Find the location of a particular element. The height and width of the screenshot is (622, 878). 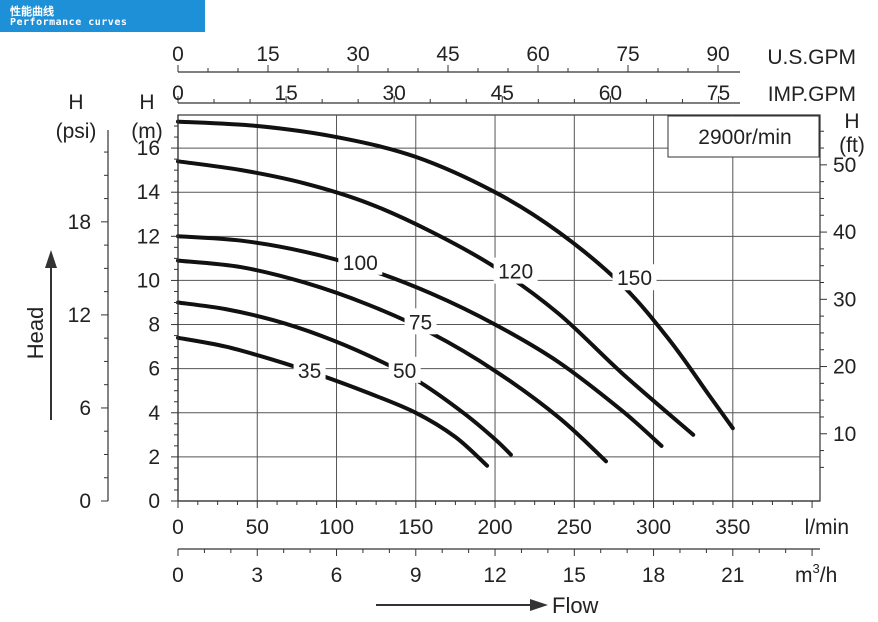

unit-tail: /h is located at coordinates (829, 575).